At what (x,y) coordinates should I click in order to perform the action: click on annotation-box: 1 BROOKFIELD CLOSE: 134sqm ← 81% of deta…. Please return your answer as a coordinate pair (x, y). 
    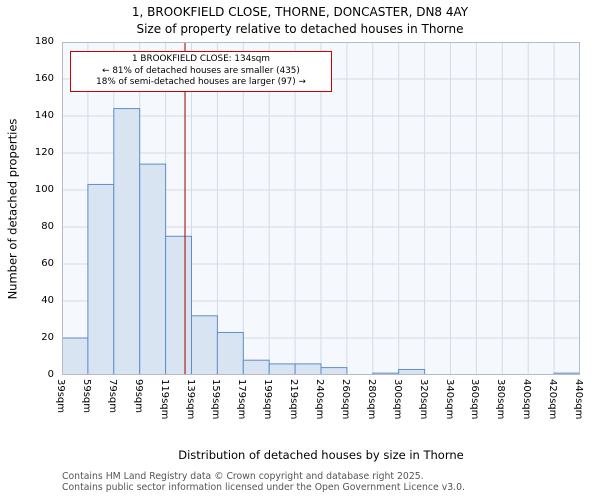
    Looking at the image, I should click on (201, 71).